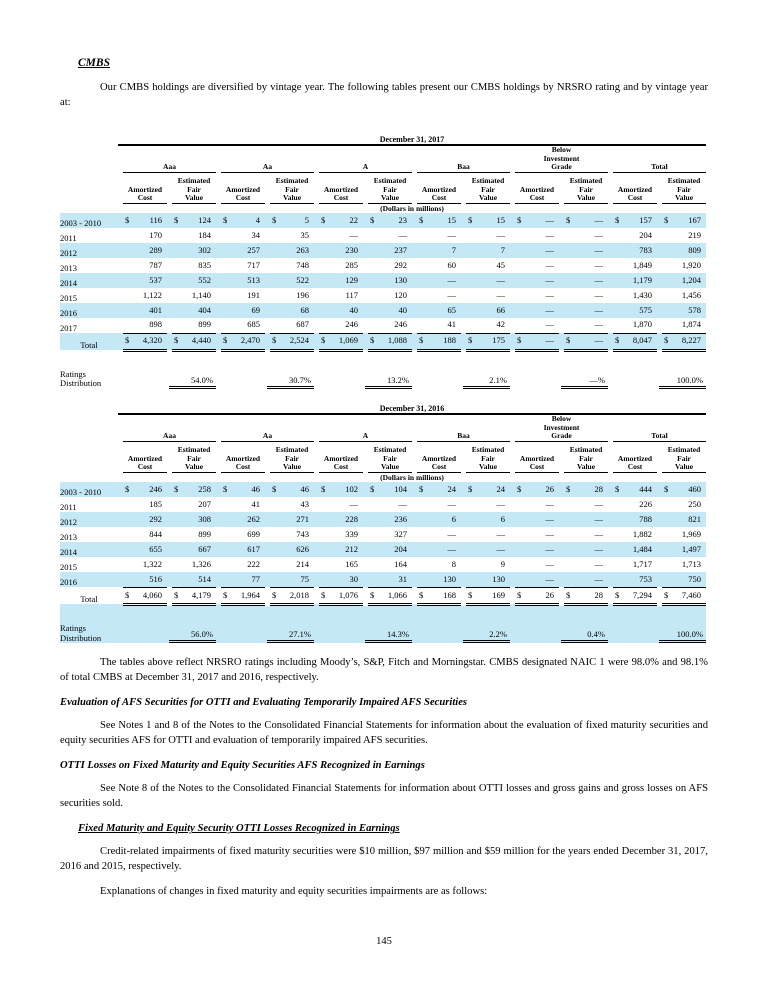 This screenshot has height=993, width=768. Describe the element at coordinates (561, 370) in the screenshot. I see `ratings-distribution-cell: —%` at that location.